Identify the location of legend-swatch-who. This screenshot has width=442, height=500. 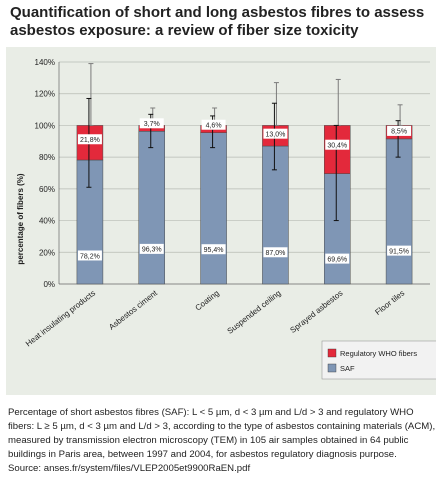
(332, 353).